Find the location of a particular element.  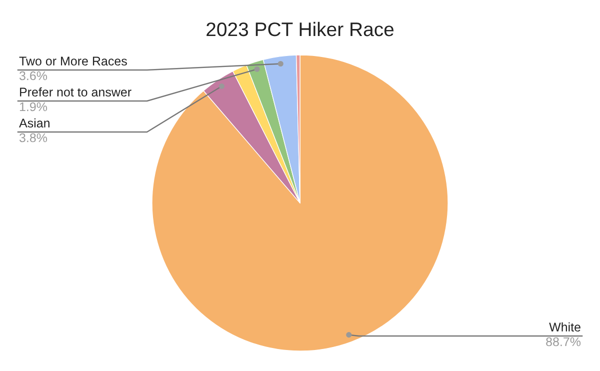

chart-title: 2023 PCT Hiker Race is located at coordinates (300, 29).